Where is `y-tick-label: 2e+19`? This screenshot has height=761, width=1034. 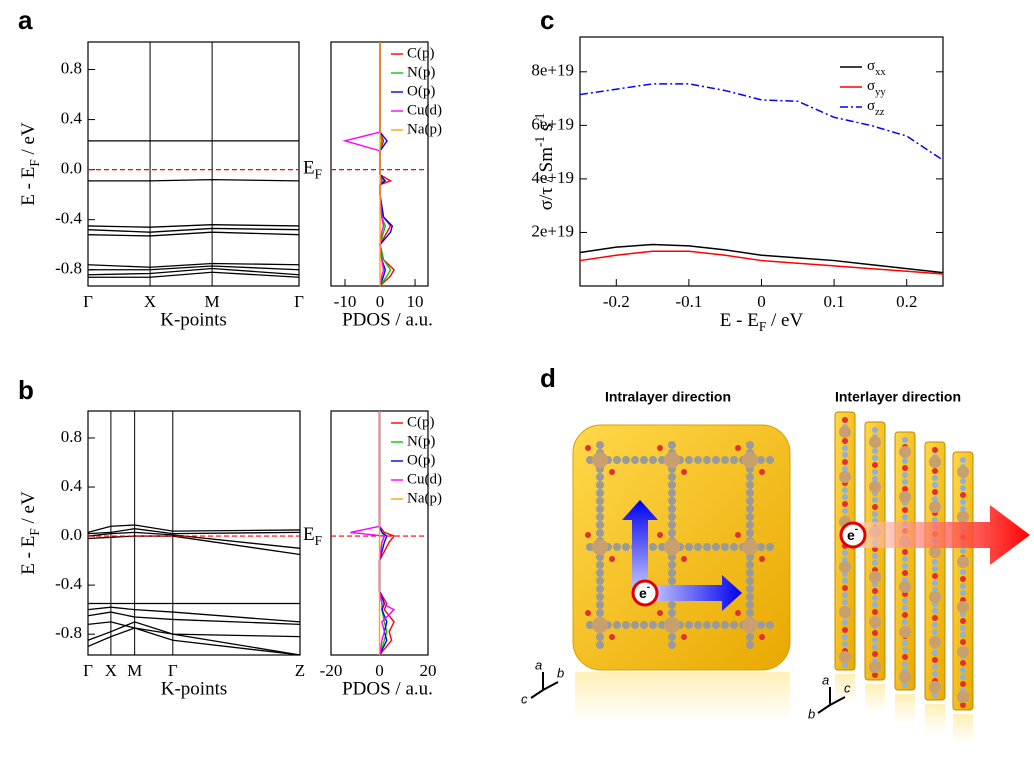 y-tick-label: 2e+19 is located at coordinates (552, 230).